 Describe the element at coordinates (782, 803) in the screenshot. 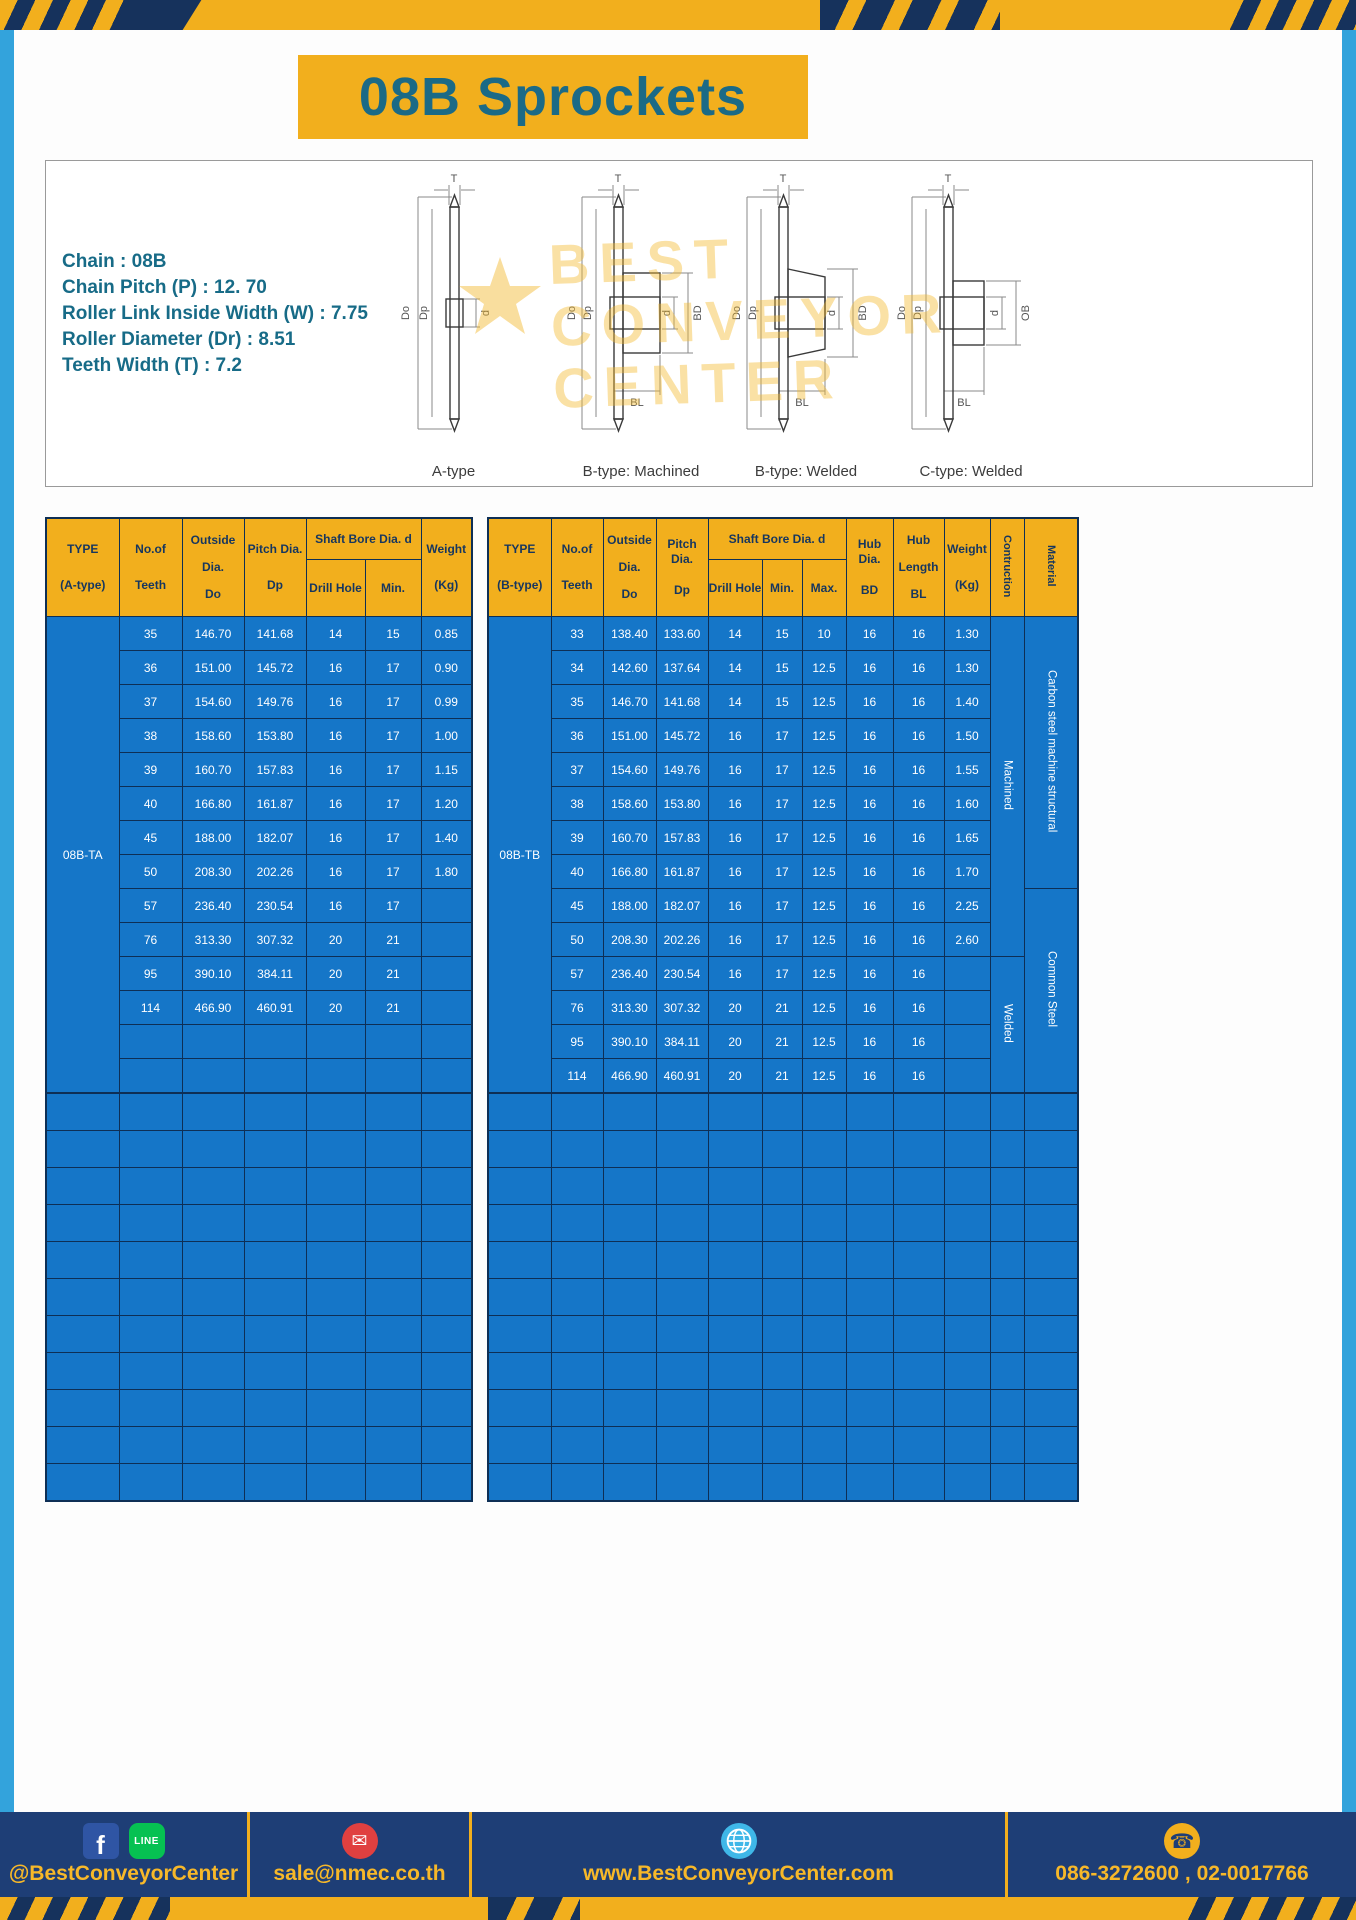

I see `table-b-cell: 17` at that location.